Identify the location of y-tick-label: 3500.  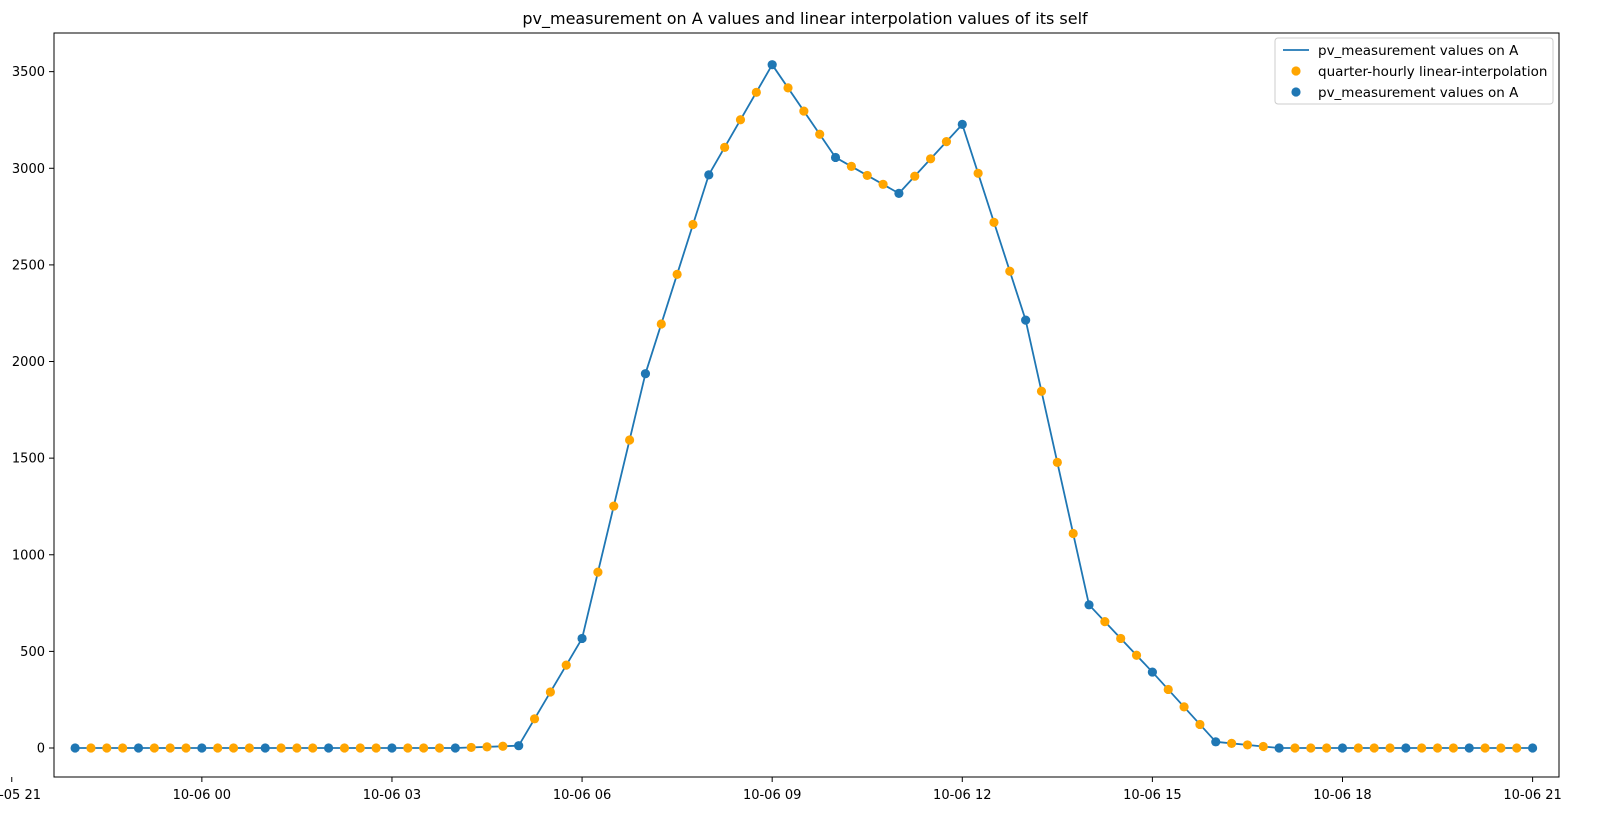
(28, 72).